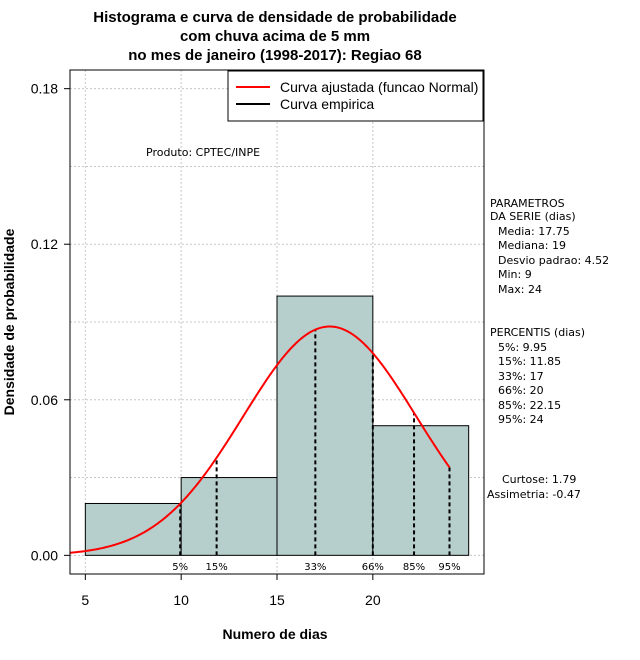 The width and height of the screenshot is (640, 660). I want to click on percentile-label: 33%, so click(315, 567).